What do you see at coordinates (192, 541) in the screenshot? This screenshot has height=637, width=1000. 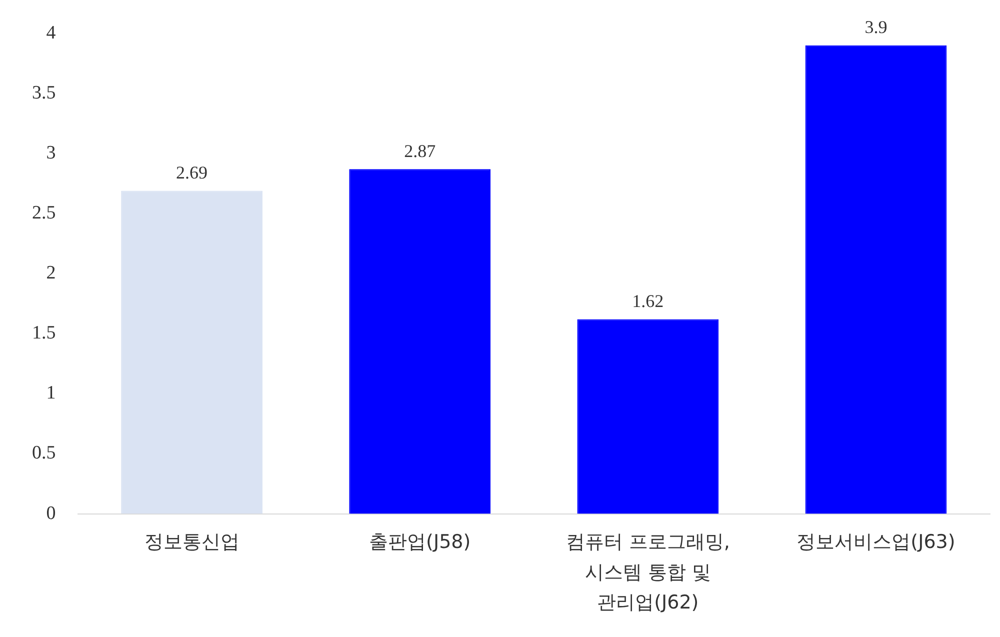 I see `x-tick-label: 정보통신업` at bounding box center [192, 541].